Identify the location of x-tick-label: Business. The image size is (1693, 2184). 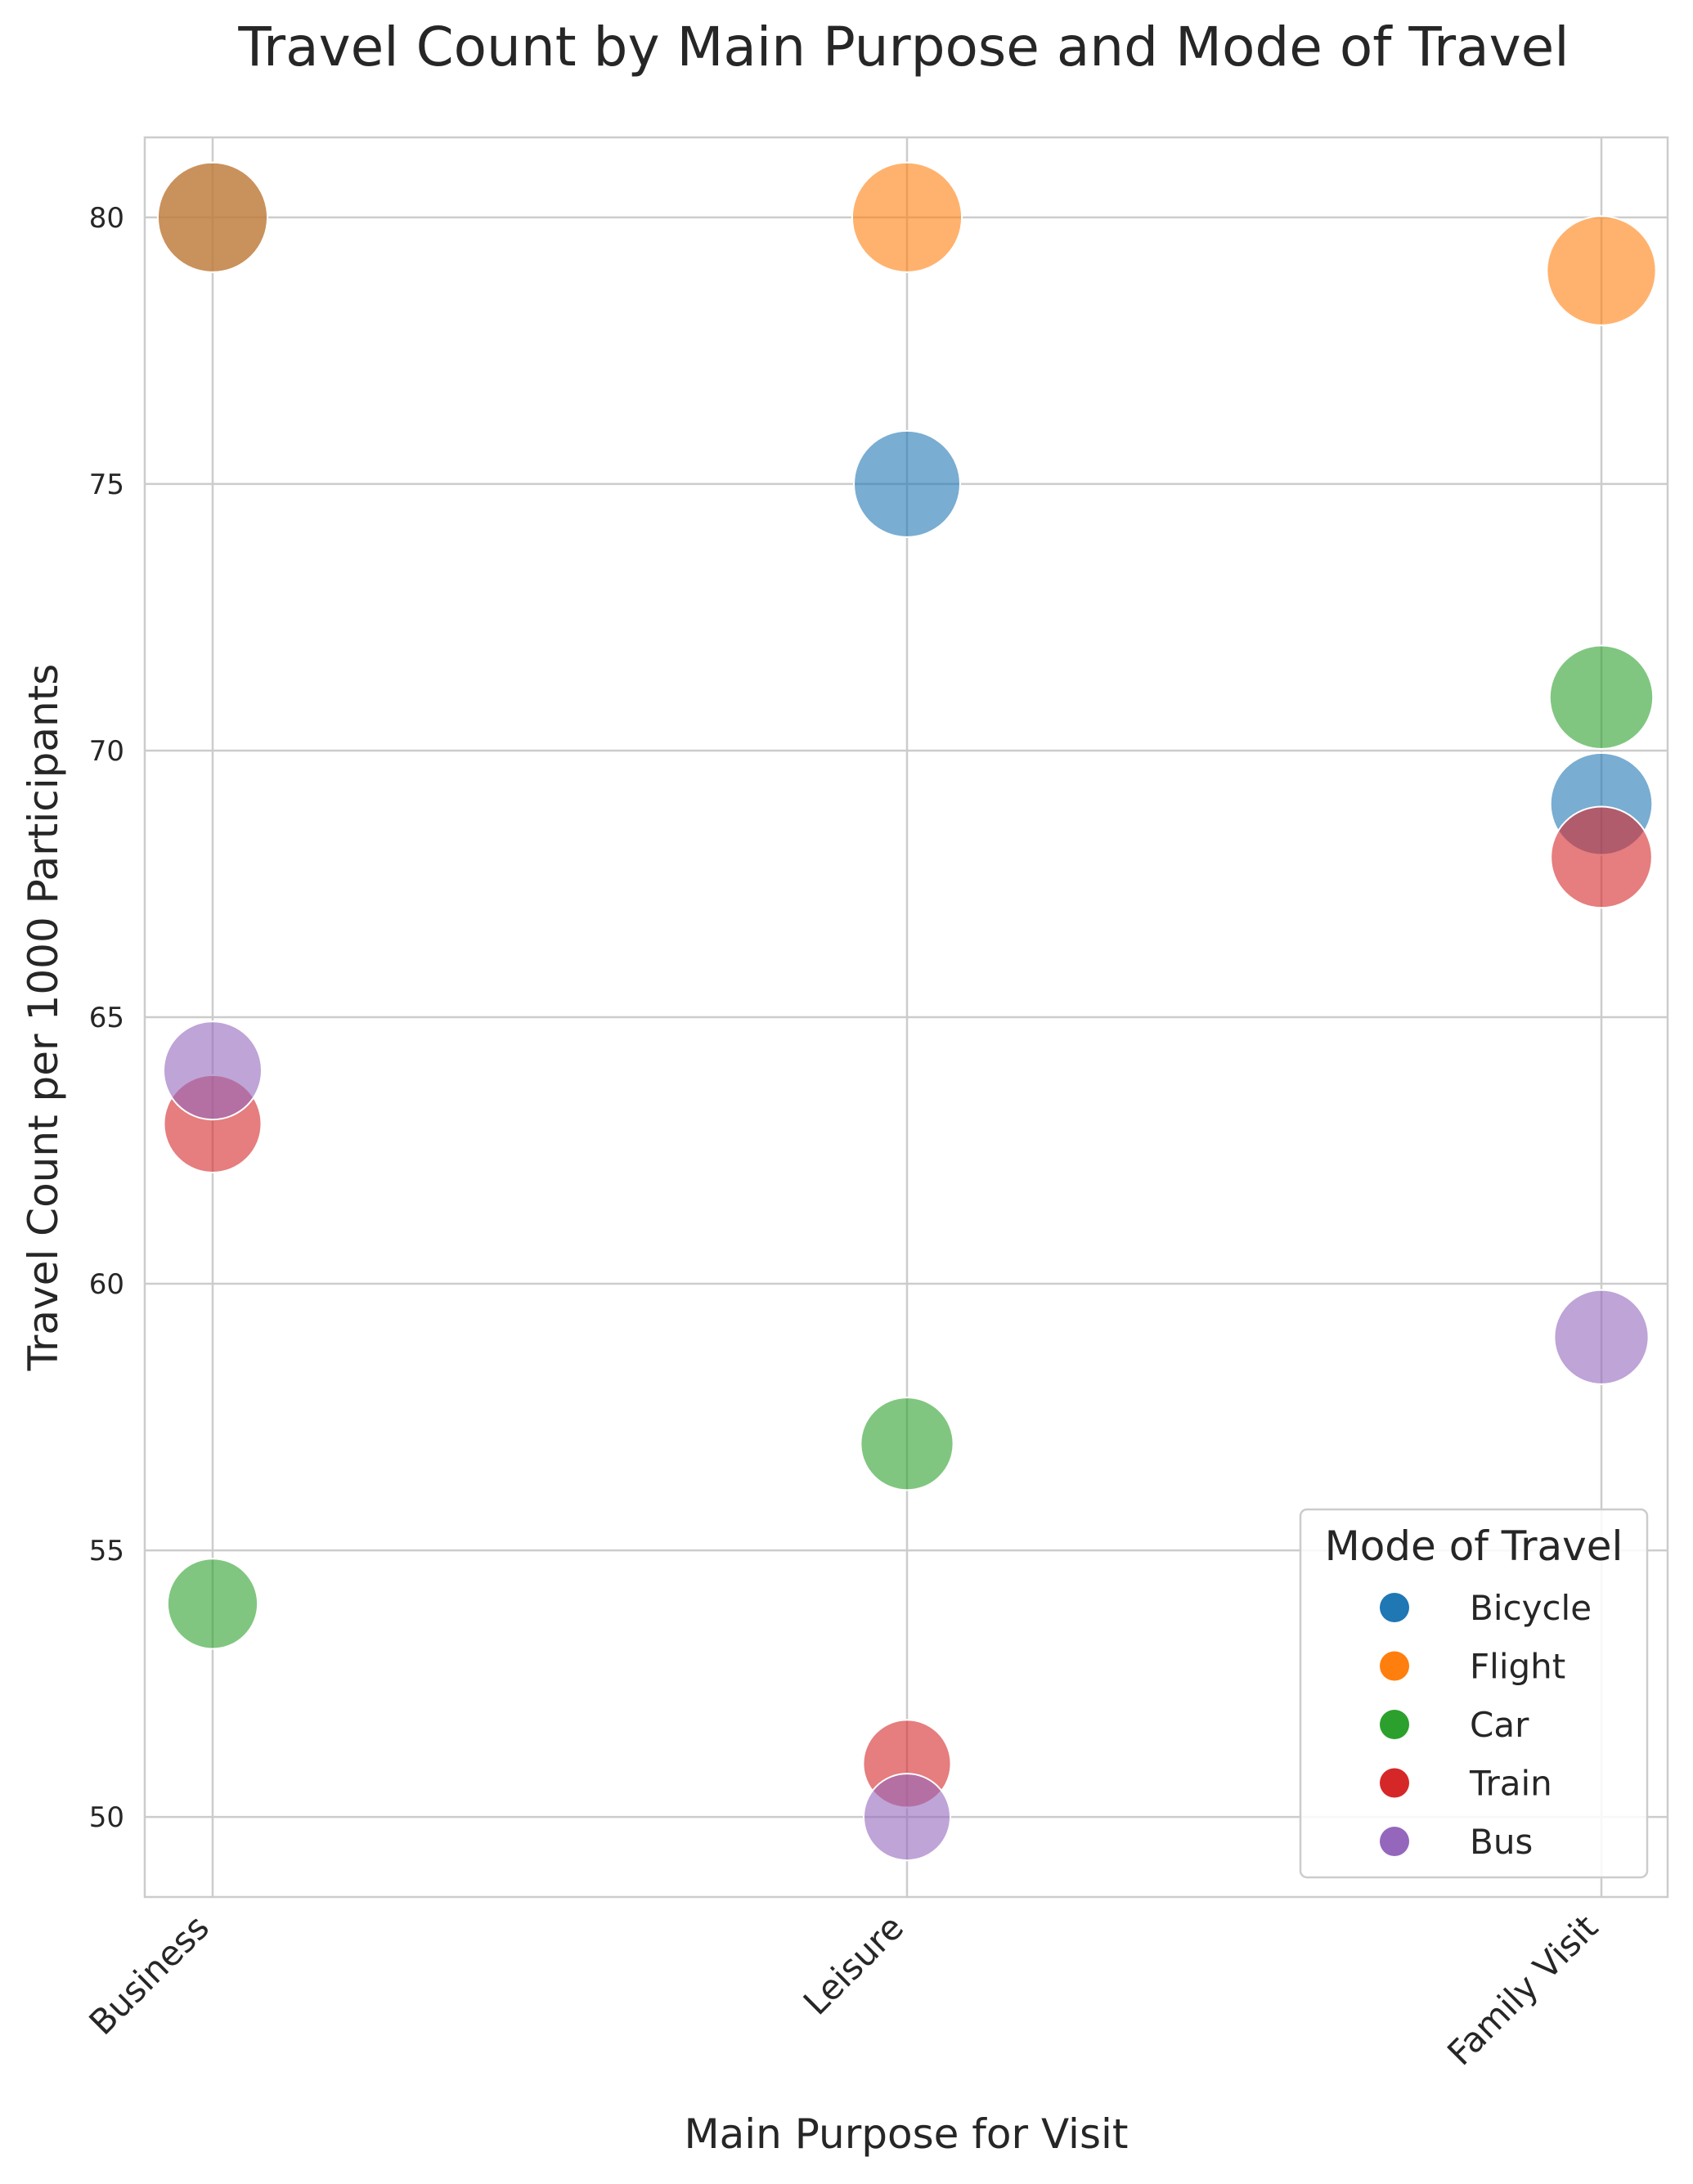
(149, 1975).